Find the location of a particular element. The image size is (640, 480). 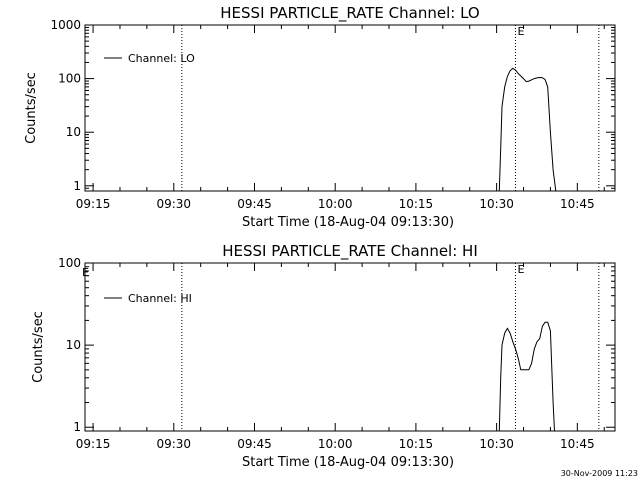

chart-title: HESSI PARTICLE_RATE Channel: HI is located at coordinates (350, 251).